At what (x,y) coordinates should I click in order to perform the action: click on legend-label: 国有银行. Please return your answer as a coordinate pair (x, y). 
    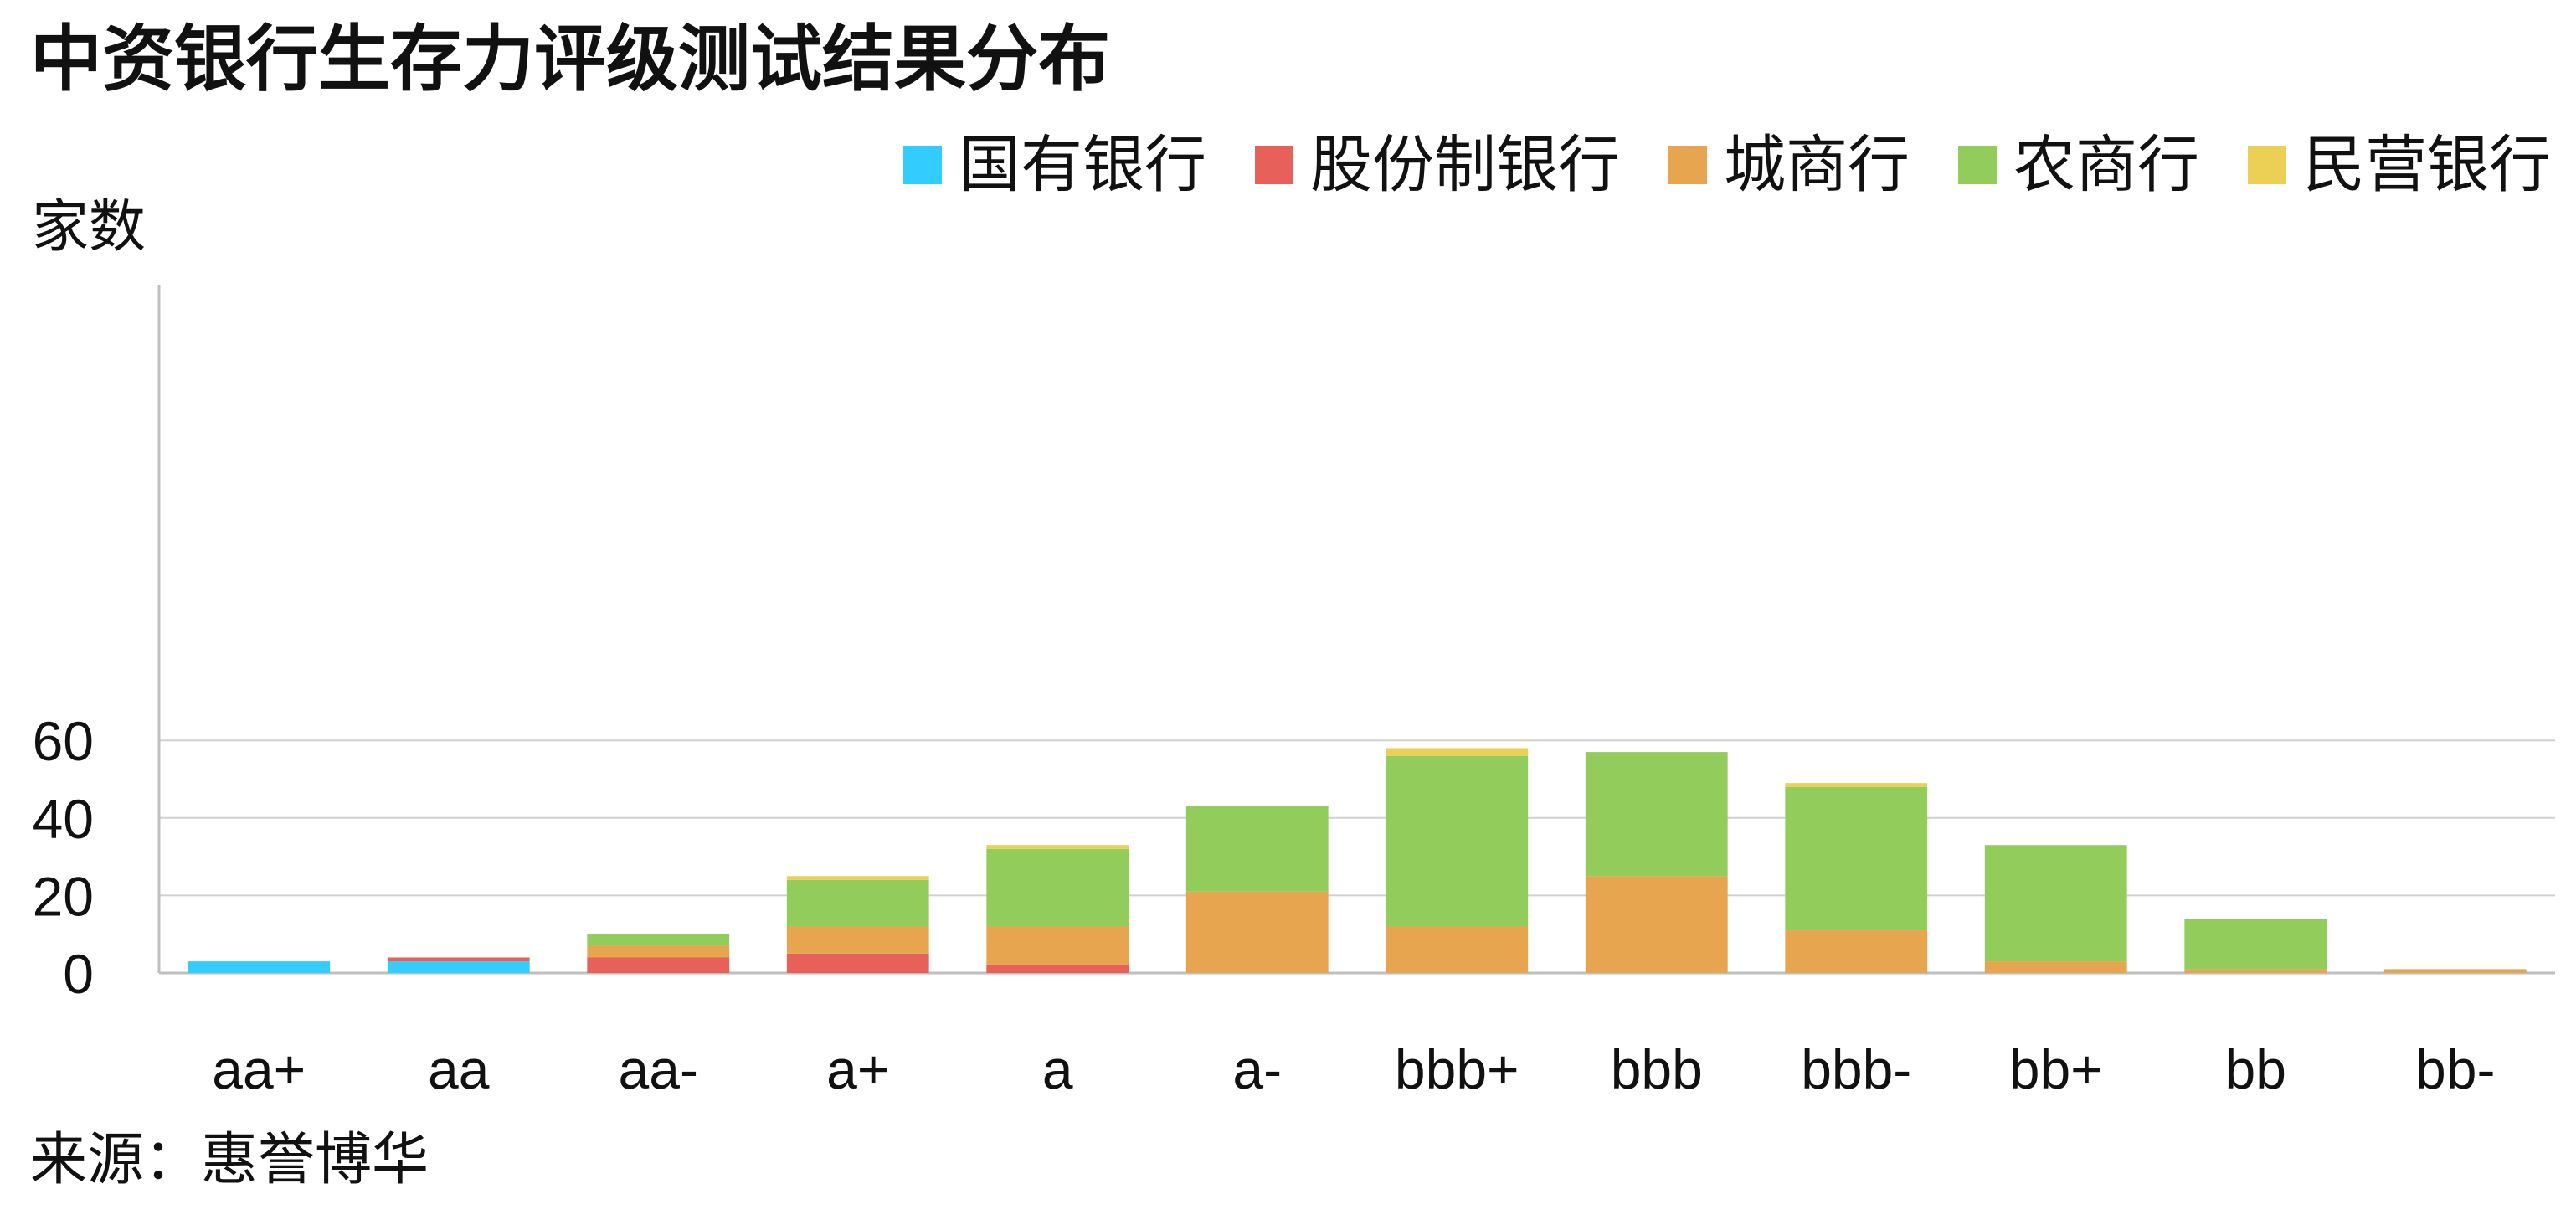
    Looking at the image, I should click on (1082, 165).